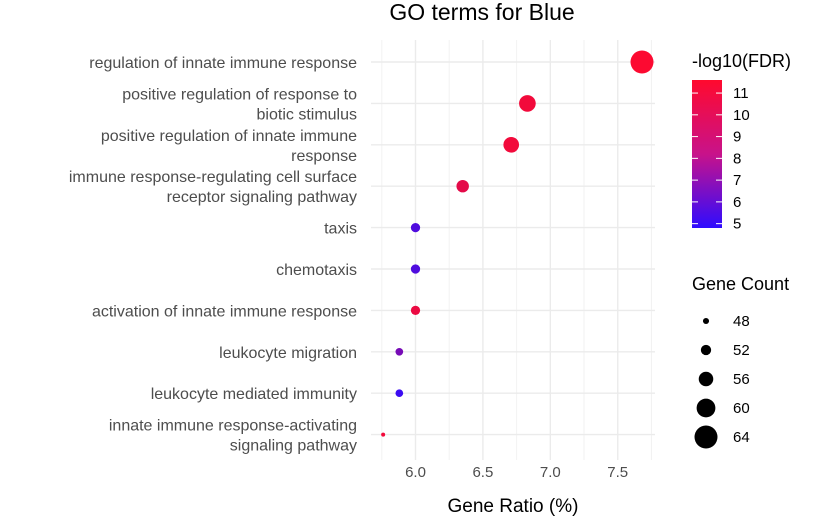 Image resolution: width=830 pixels, height=523 pixels. I want to click on term-label: positive regulation of innate immune, so click(229, 136).